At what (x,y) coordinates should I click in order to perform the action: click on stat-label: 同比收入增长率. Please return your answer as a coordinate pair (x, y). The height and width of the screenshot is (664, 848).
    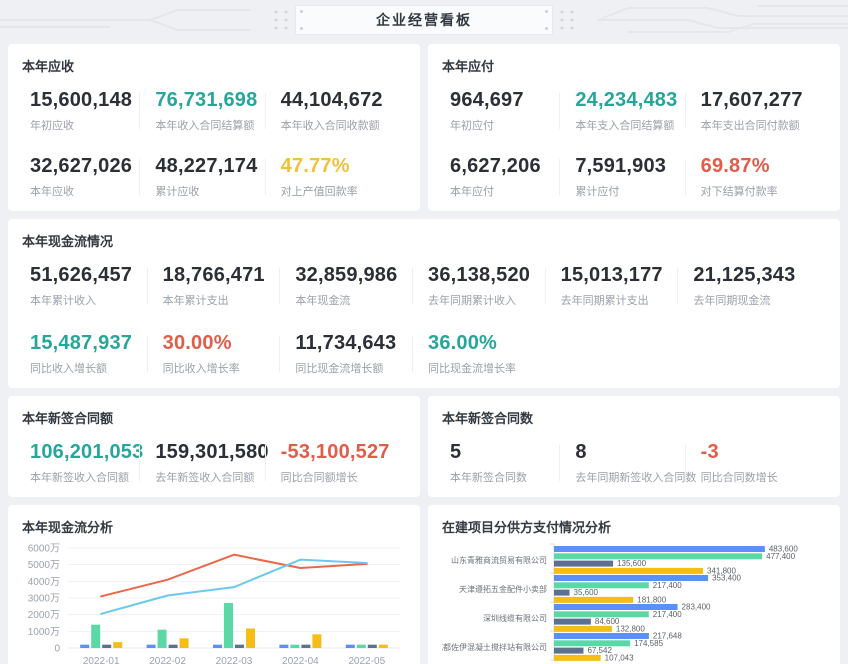
    Looking at the image, I should click on (201, 369).